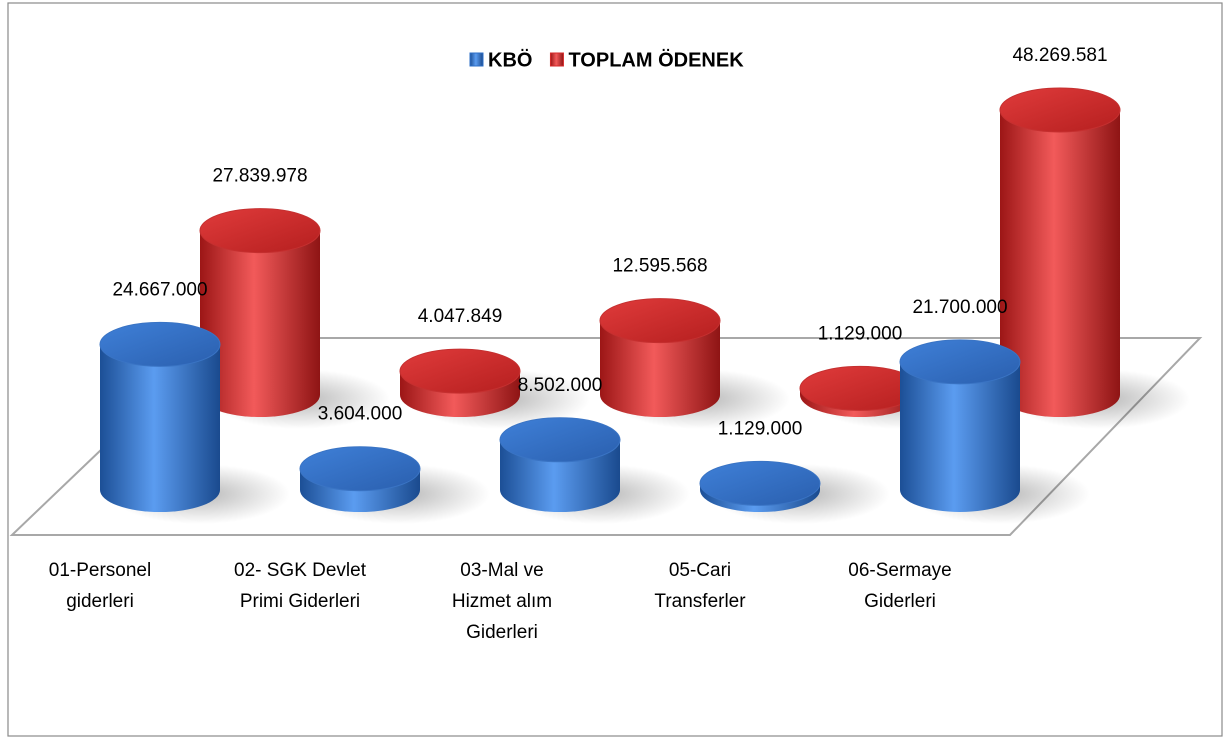 This screenshot has width=1231, height=740. What do you see at coordinates (502, 601) in the screenshot?
I see `x-tick-label: 03-Mal ve Hizmet alım Giderleri` at bounding box center [502, 601].